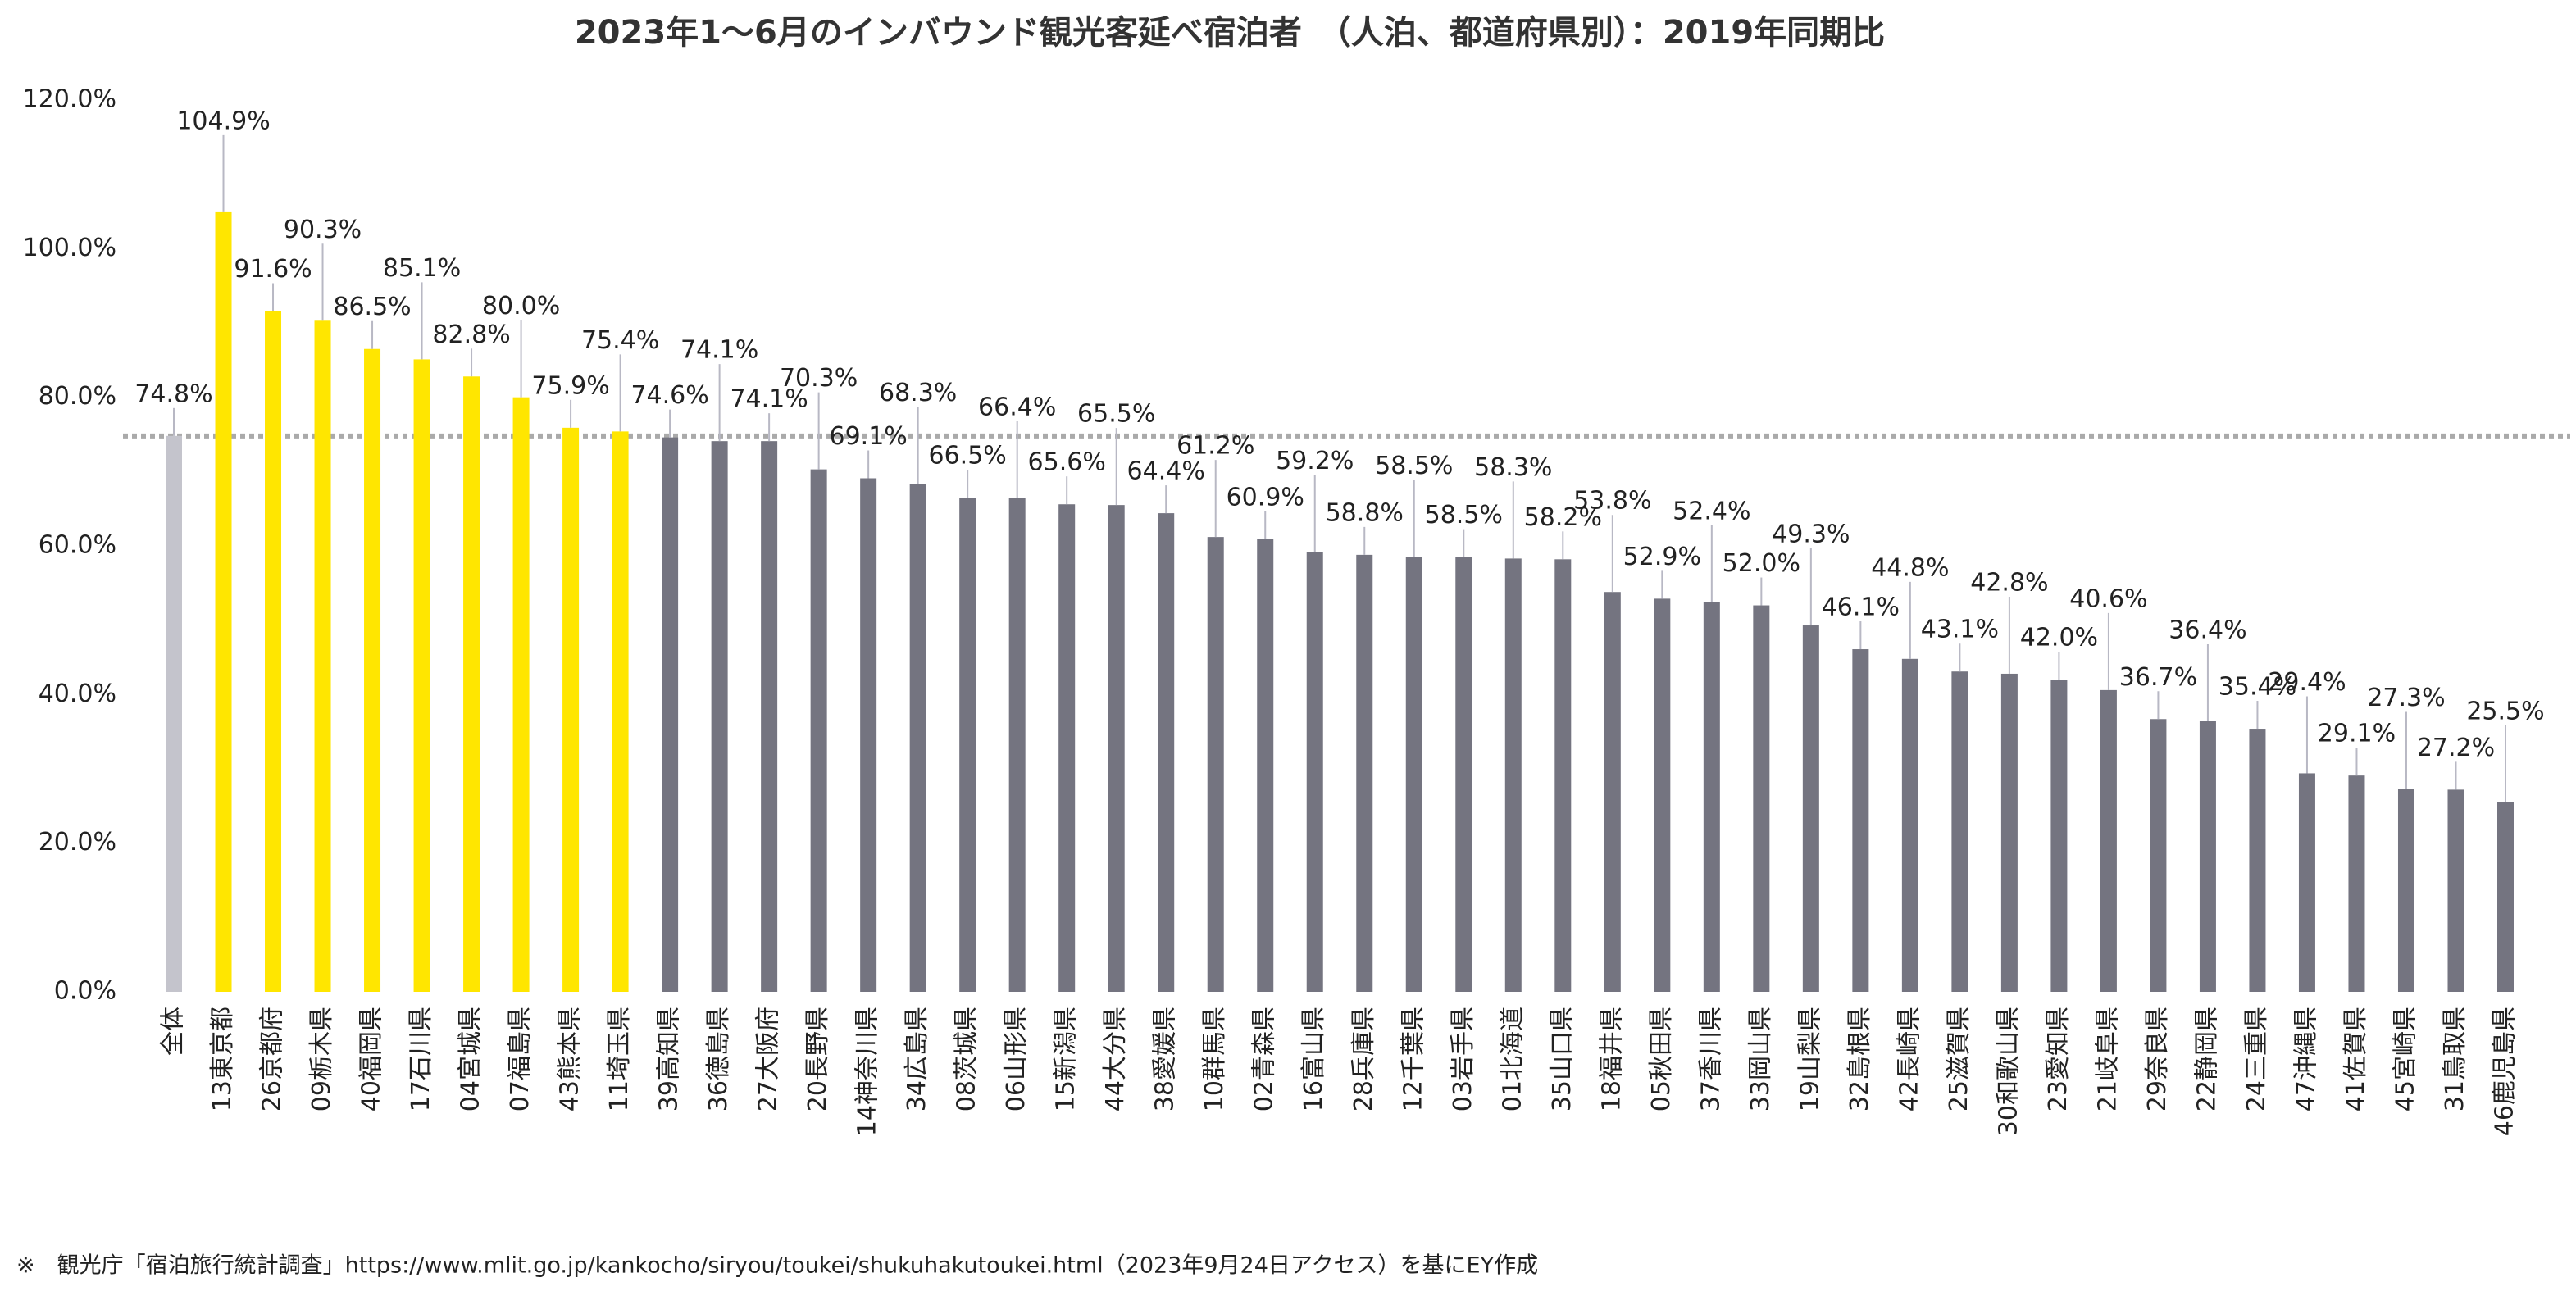 This screenshot has height=1291, width=2576. What do you see at coordinates (917, 1059) in the screenshot?
I see `x-tick-label: 34広島県` at bounding box center [917, 1059].